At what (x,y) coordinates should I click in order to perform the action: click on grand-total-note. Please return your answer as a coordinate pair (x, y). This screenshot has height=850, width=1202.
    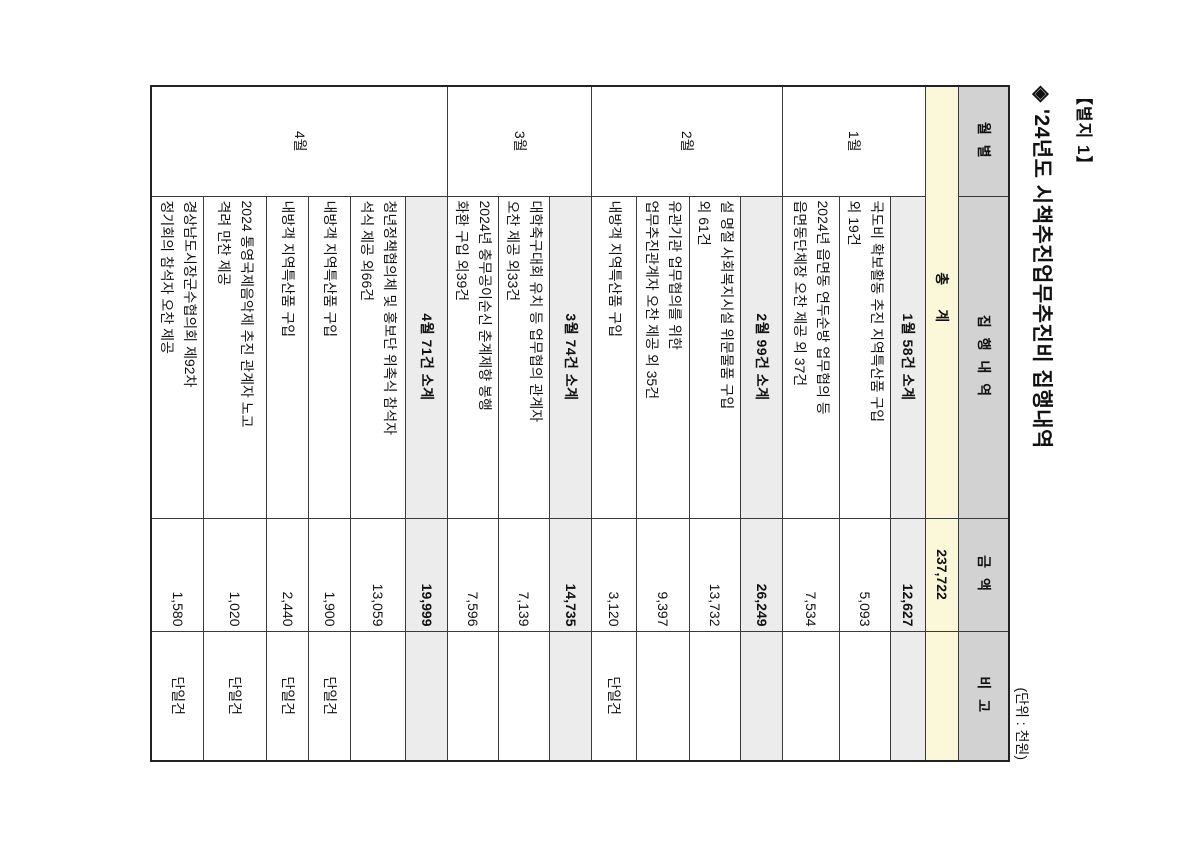
    Looking at the image, I should click on (942, 696).